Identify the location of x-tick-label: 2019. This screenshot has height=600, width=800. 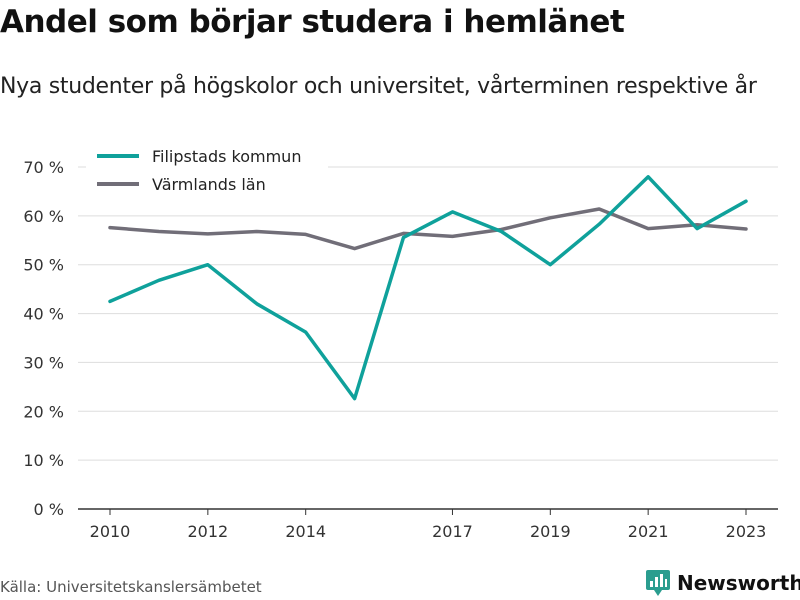
(550, 531).